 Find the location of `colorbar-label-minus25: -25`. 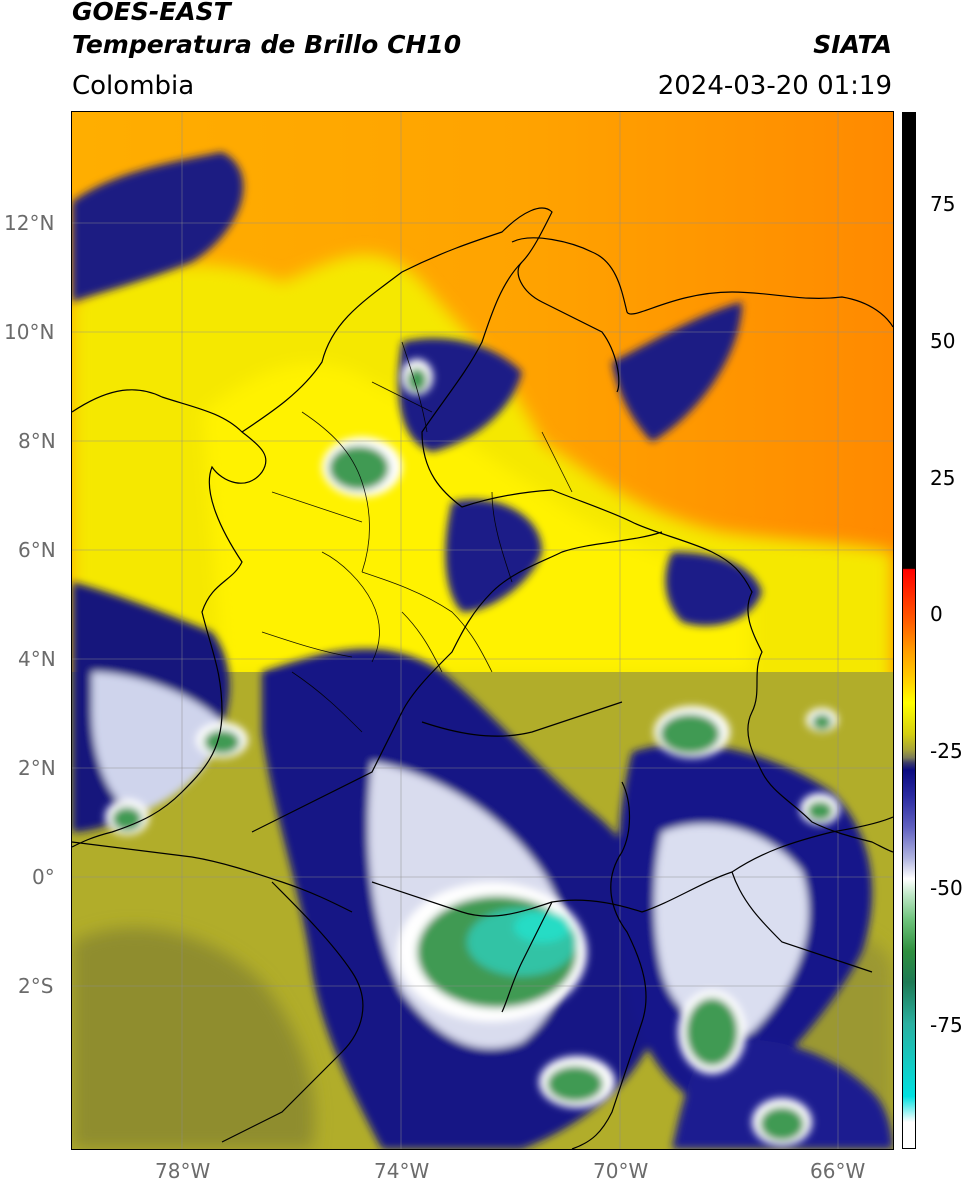

colorbar-label-minus25: -25 is located at coordinates (946, 751).